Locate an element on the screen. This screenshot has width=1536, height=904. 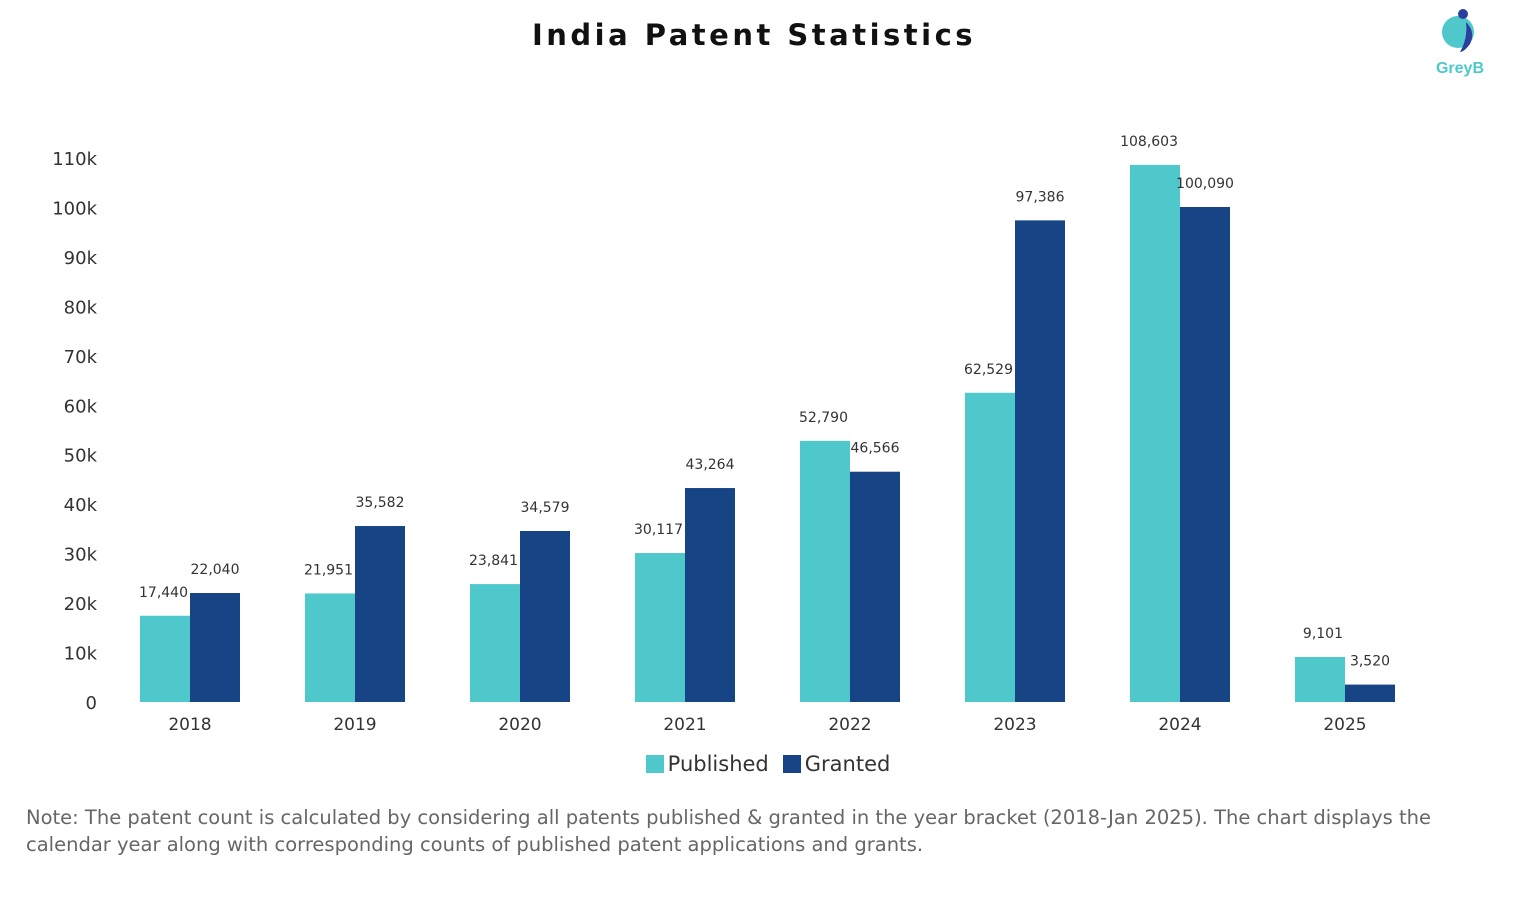
data-label-granted: 97,386 is located at coordinates (1040, 197).